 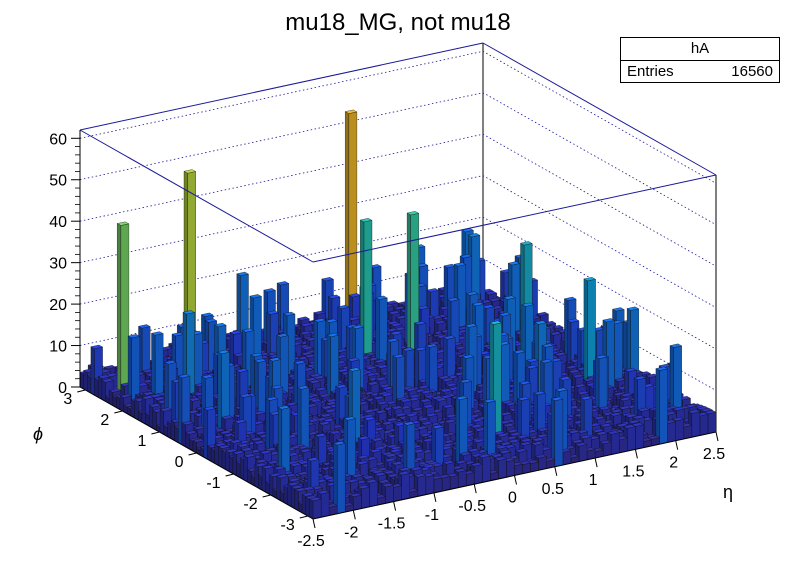 What do you see at coordinates (213, 483) in the screenshot?
I see `y-tick-label: -1` at bounding box center [213, 483].